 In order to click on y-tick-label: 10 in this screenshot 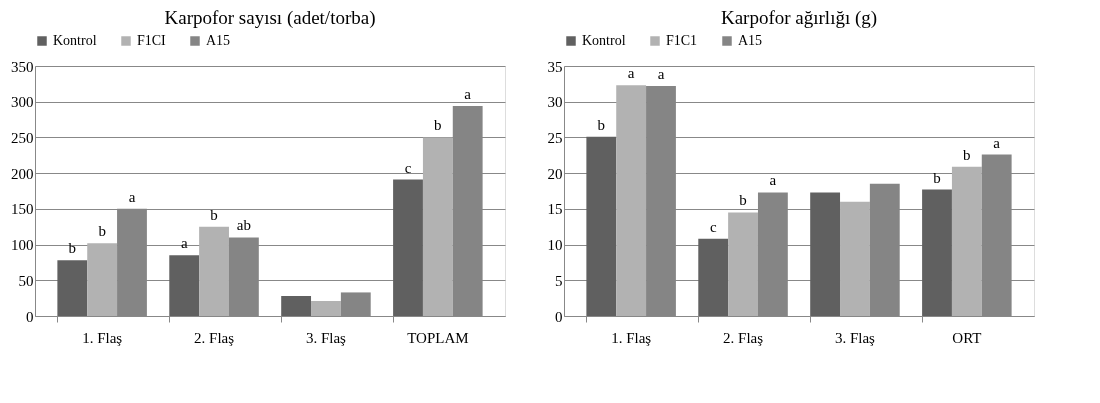, I will do `click(555, 245)`.